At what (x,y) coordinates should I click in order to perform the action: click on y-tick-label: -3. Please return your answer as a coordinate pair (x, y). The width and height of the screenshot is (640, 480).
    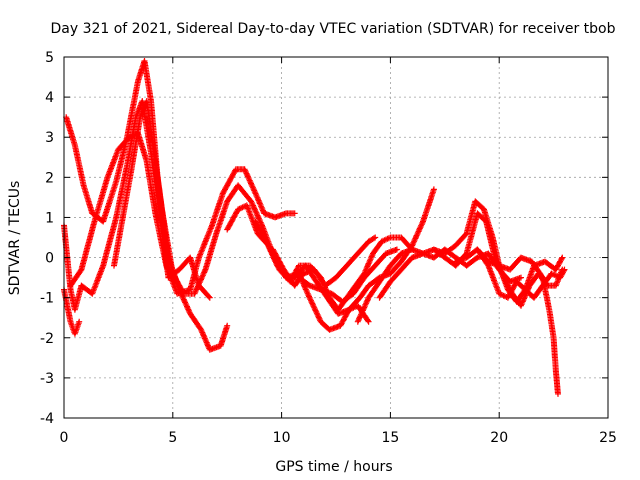
    Looking at the image, I should click on (47, 379).